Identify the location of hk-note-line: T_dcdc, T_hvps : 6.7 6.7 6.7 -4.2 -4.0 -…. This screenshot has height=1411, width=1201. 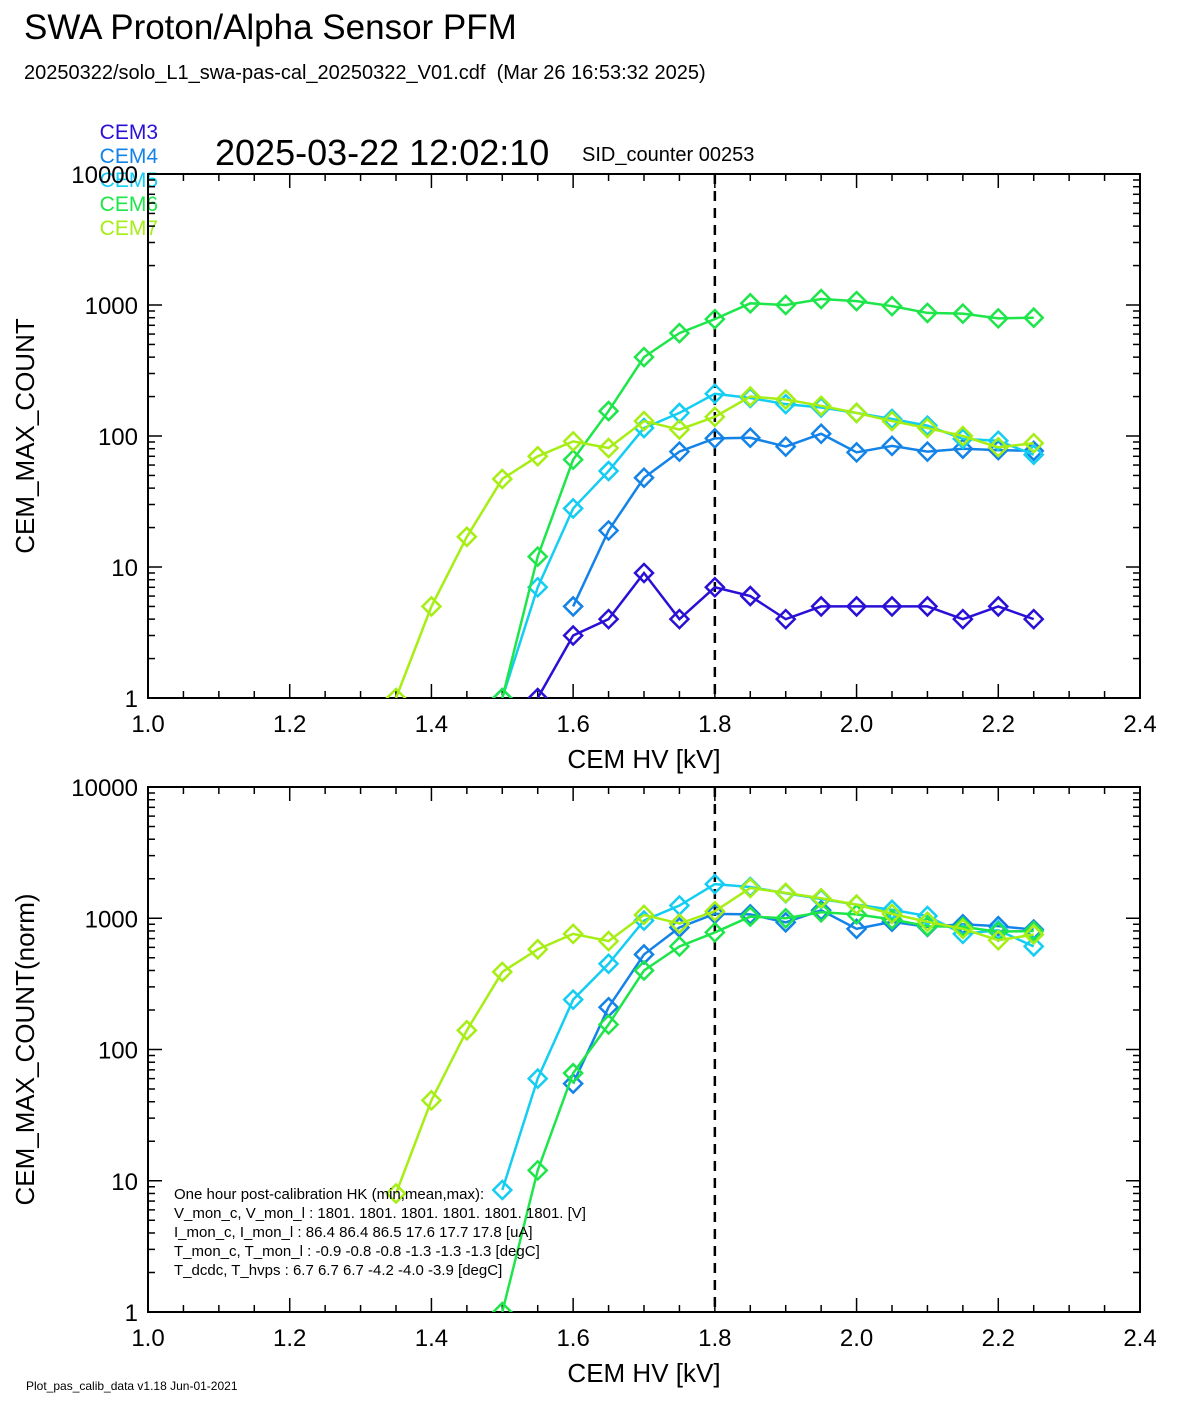
(338, 1270).